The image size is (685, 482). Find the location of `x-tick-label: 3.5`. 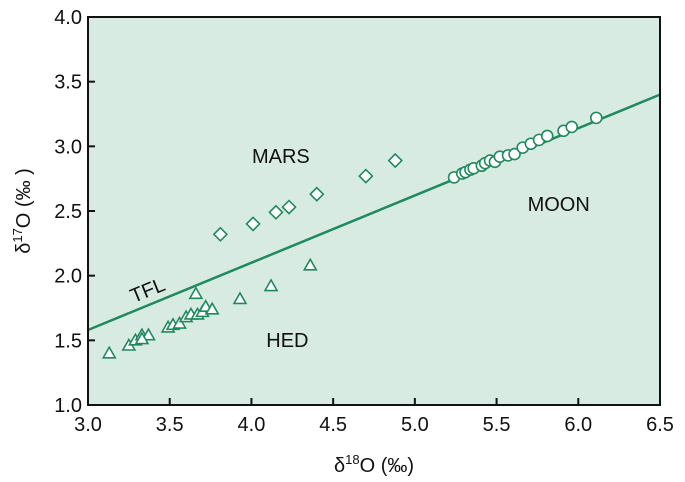

x-tick-label: 3.5 is located at coordinates (170, 425).